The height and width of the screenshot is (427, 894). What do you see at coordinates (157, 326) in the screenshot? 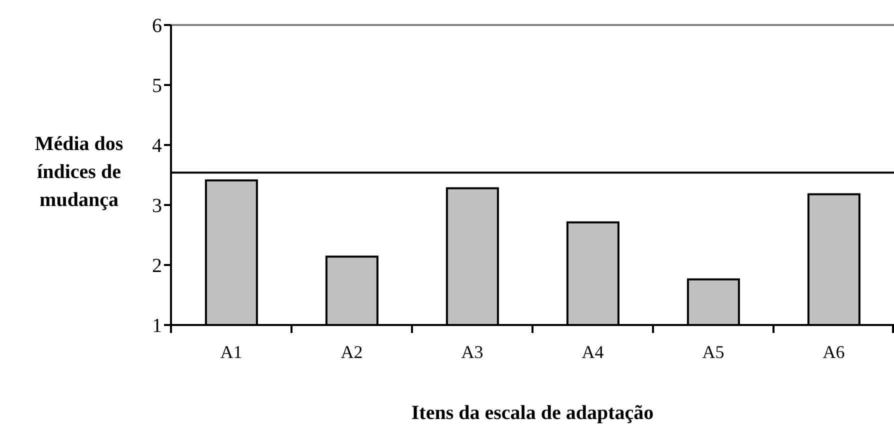
I see `y-tick-label: 1` at bounding box center [157, 326].